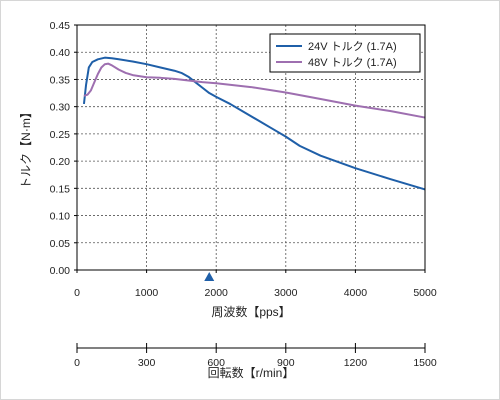 The image size is (500, 400). I want to click on y-tick-label: 0.05, so click(60, 244).